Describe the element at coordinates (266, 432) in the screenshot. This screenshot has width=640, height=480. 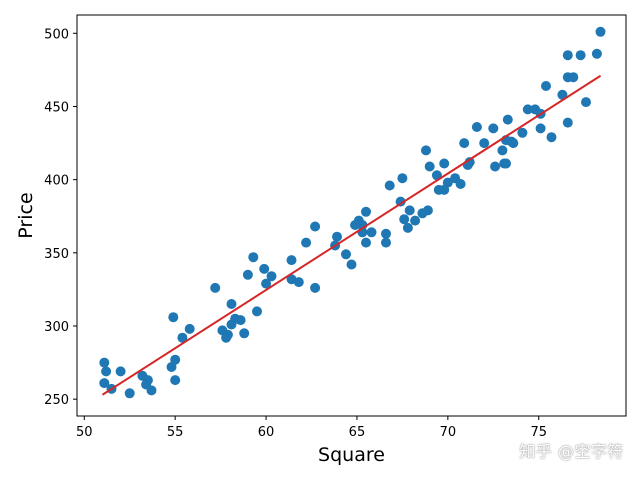
I see `x-tick-label: 60` at that location.